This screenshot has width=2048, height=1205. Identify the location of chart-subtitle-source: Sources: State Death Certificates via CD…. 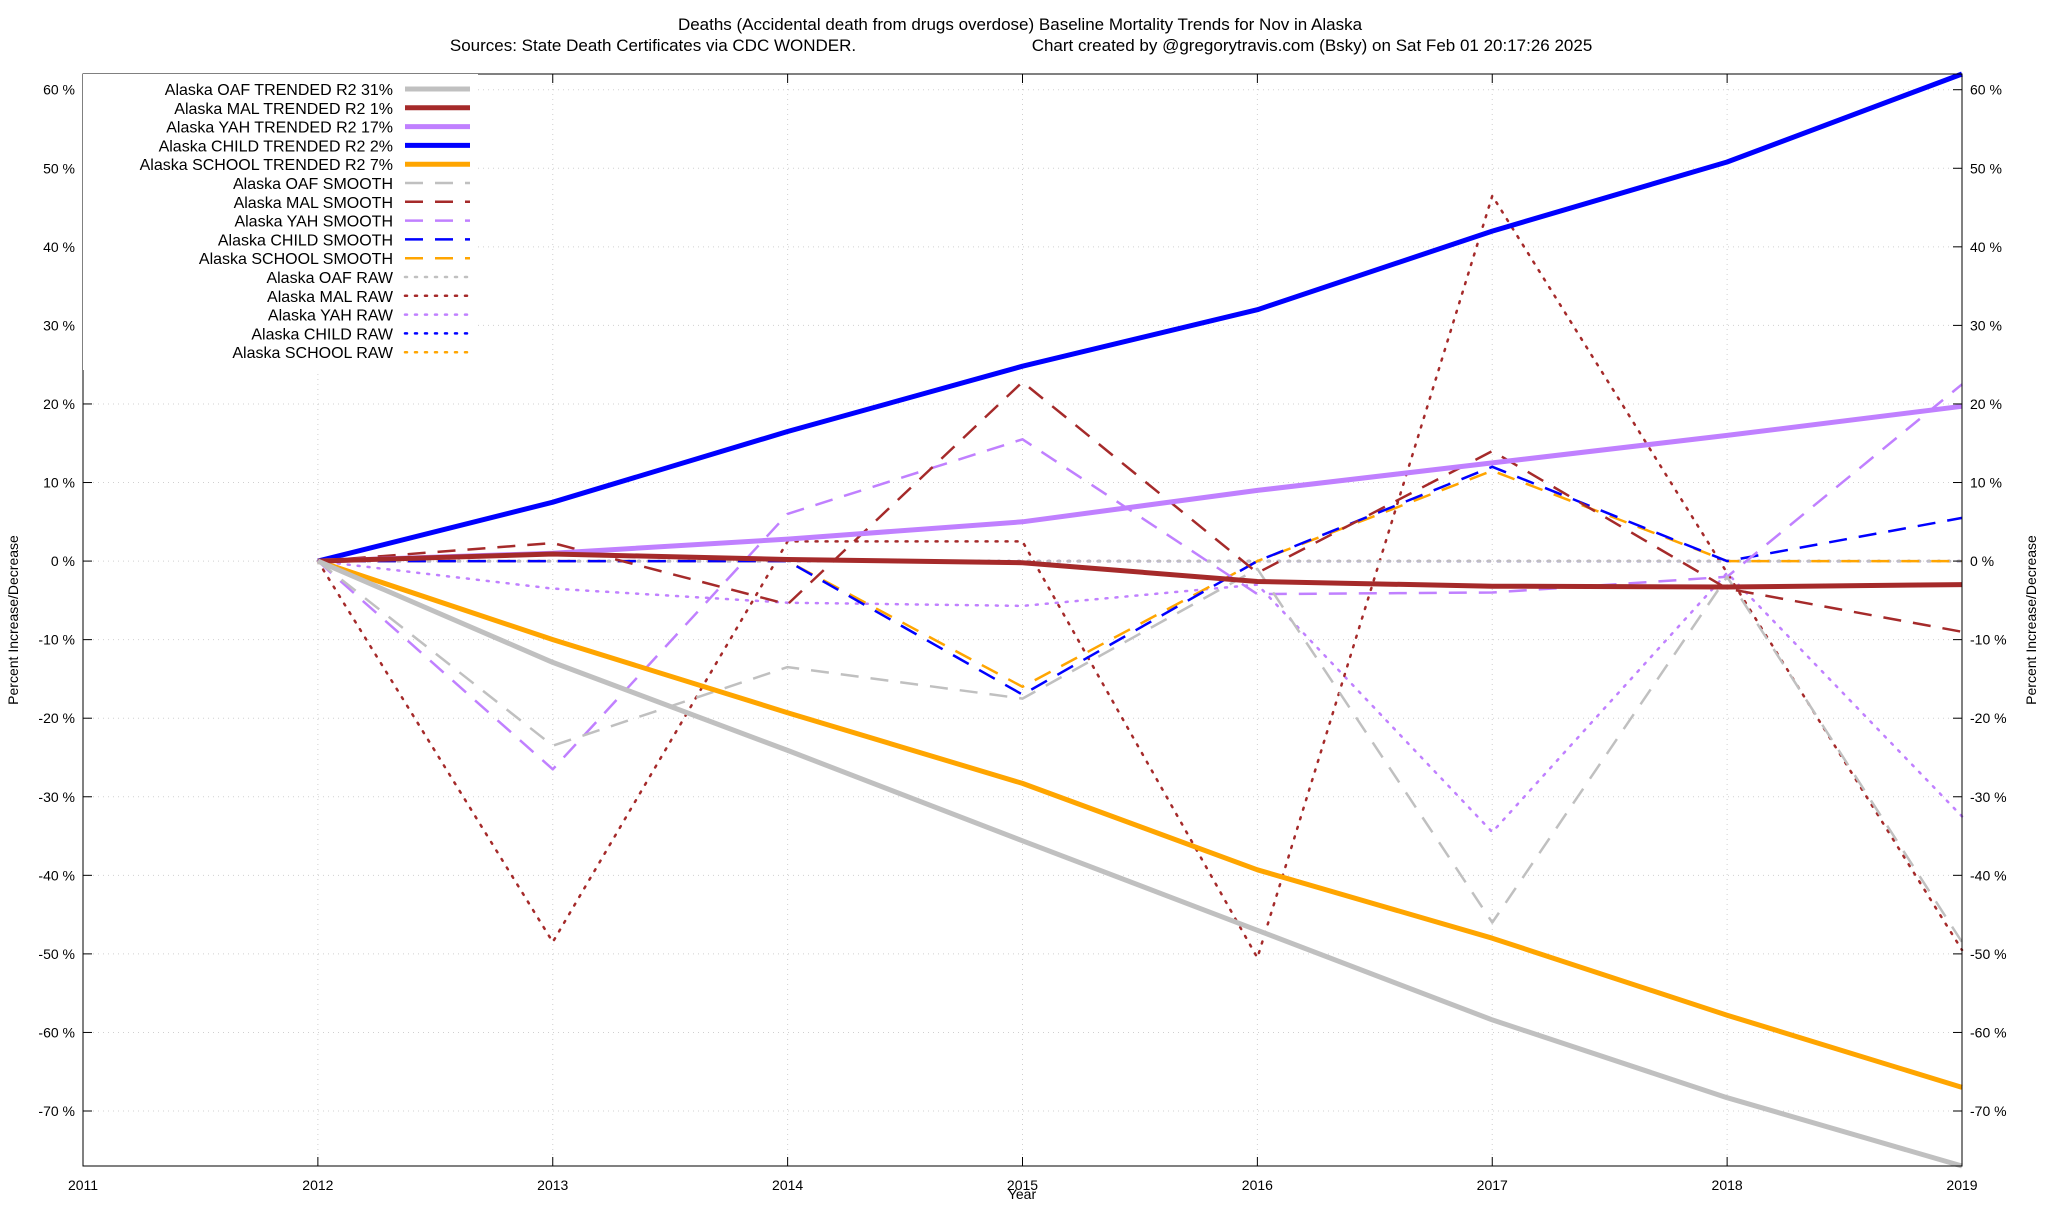
(653, 45).